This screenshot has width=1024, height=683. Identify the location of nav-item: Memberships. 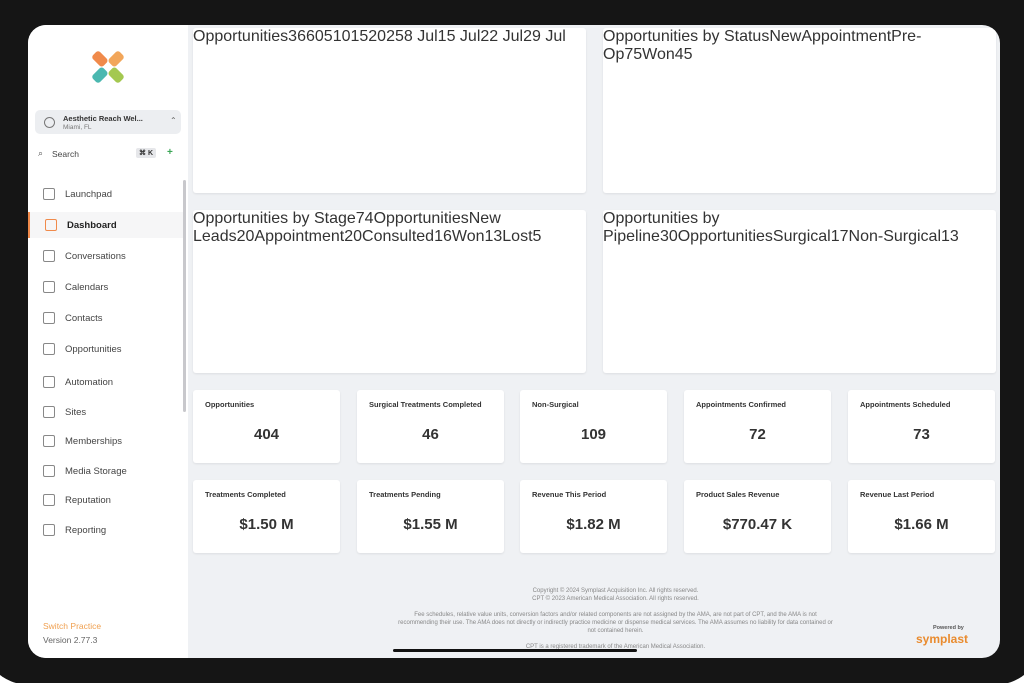
(105, 441).